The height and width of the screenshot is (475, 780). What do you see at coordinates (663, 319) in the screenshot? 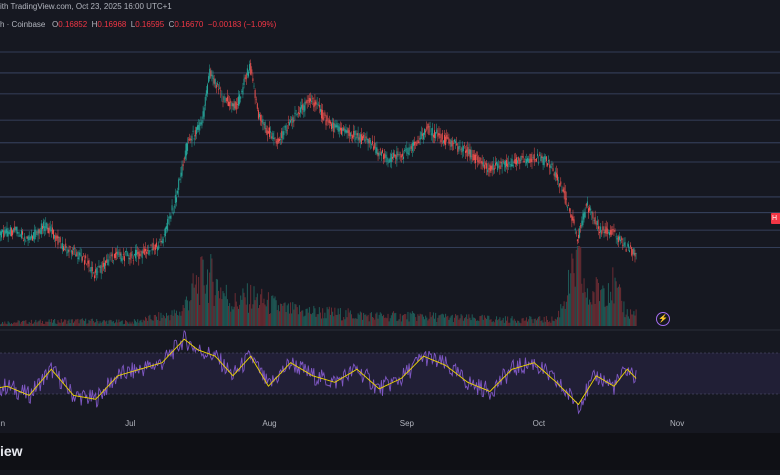
I see `lightning-icon: ⚡` at bounding box center [663, 319].